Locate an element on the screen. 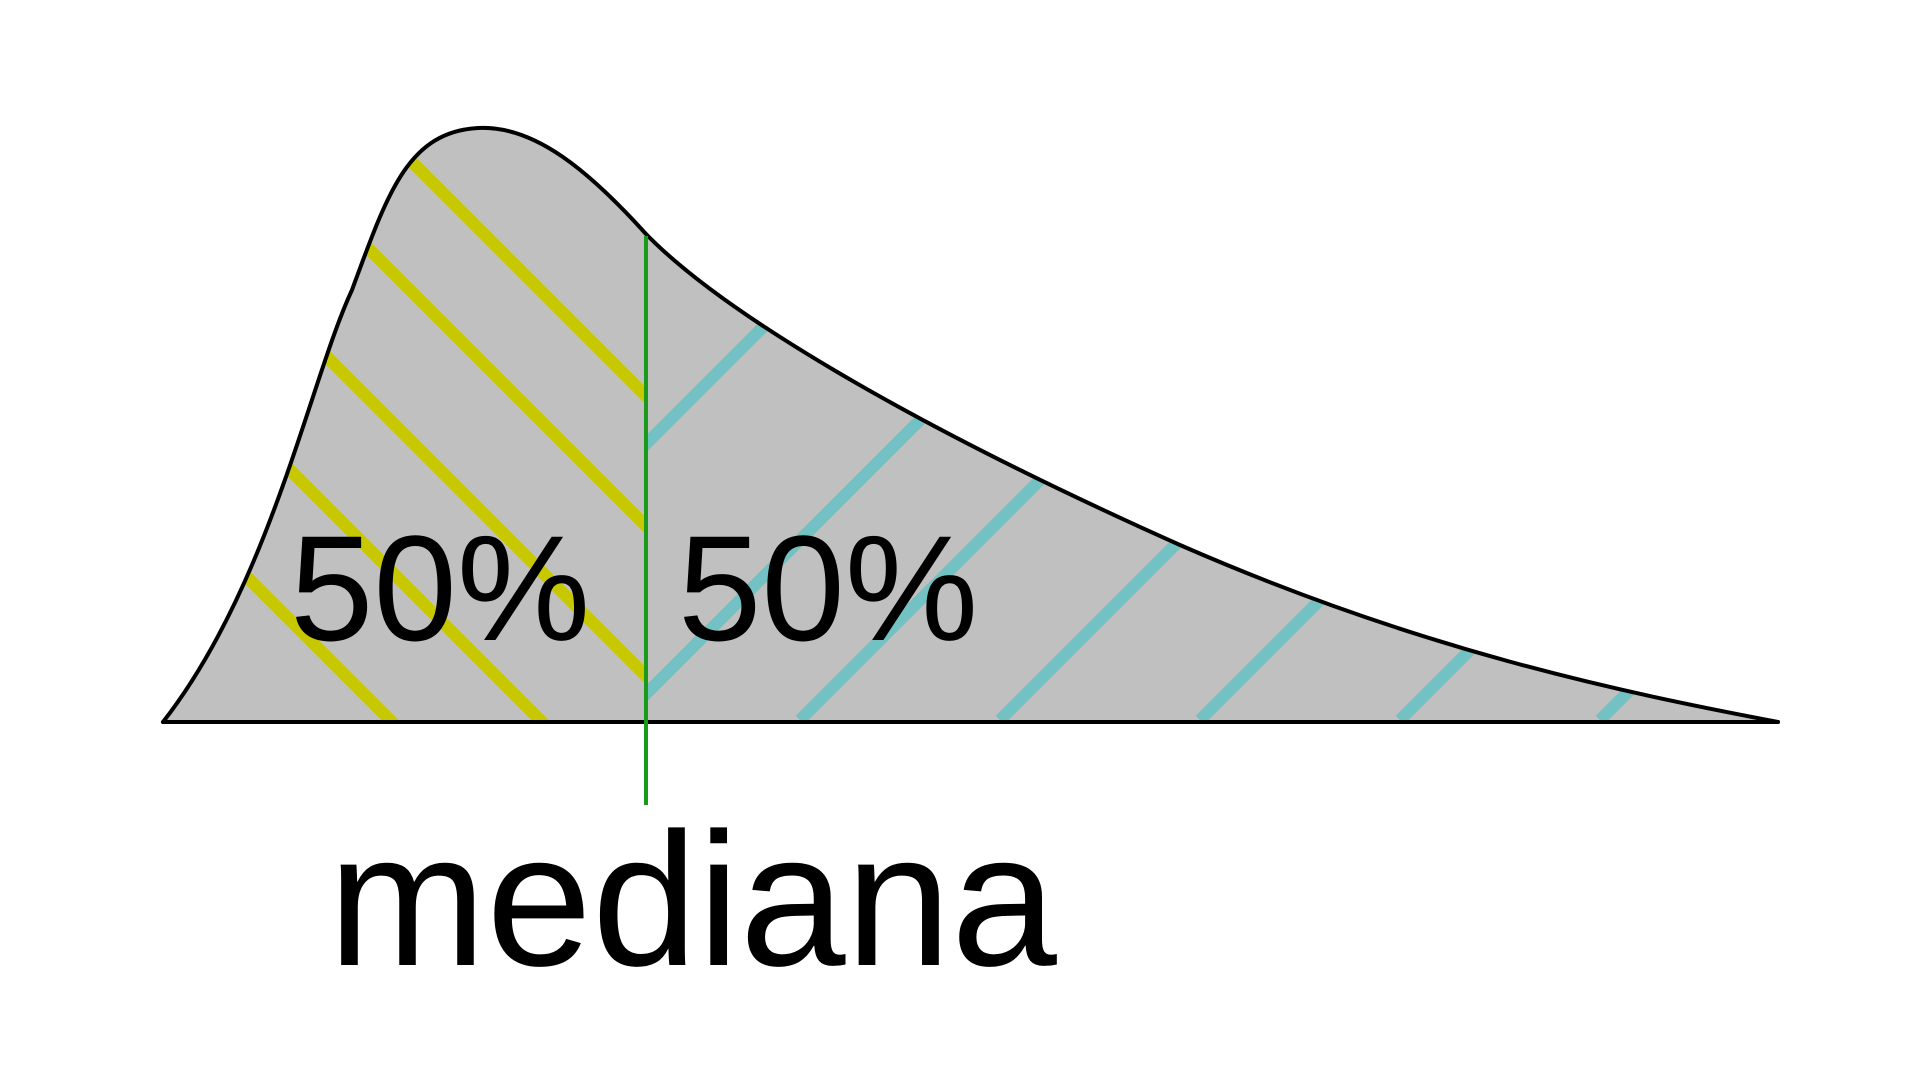 The height and width of the screenshot is (1080, 1920). left-percentage-label: 50% is located at coordinates (440, 588).